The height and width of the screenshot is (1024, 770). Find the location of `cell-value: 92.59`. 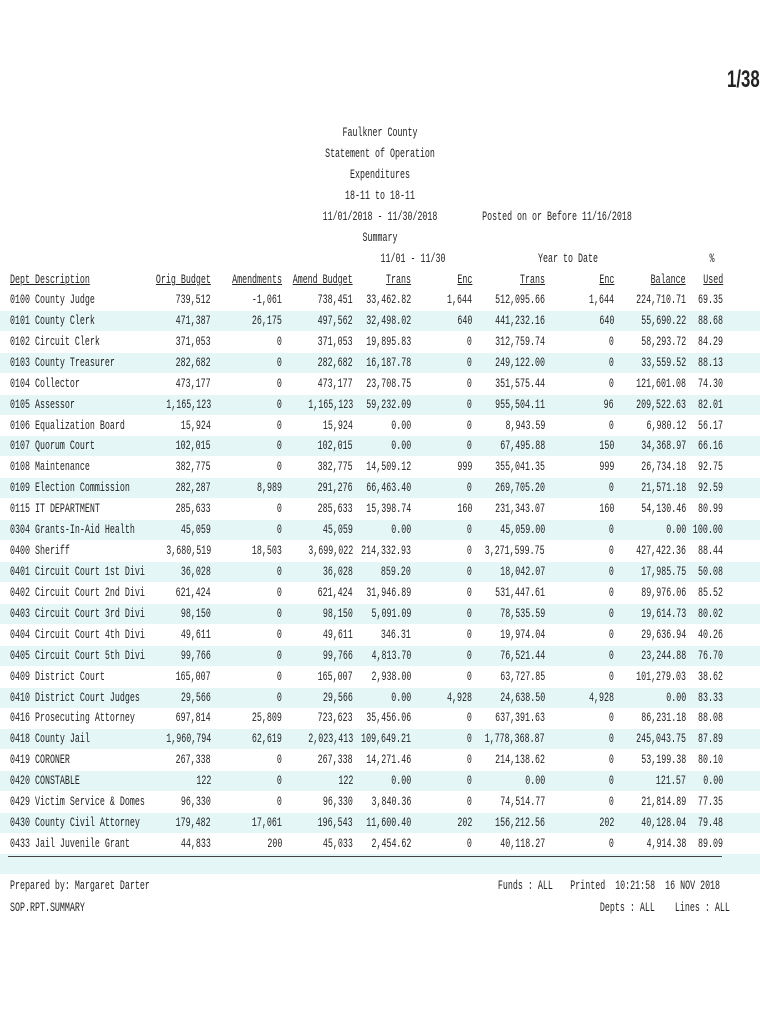

cell-value: 92.59 is located at coordinates (710, 488).